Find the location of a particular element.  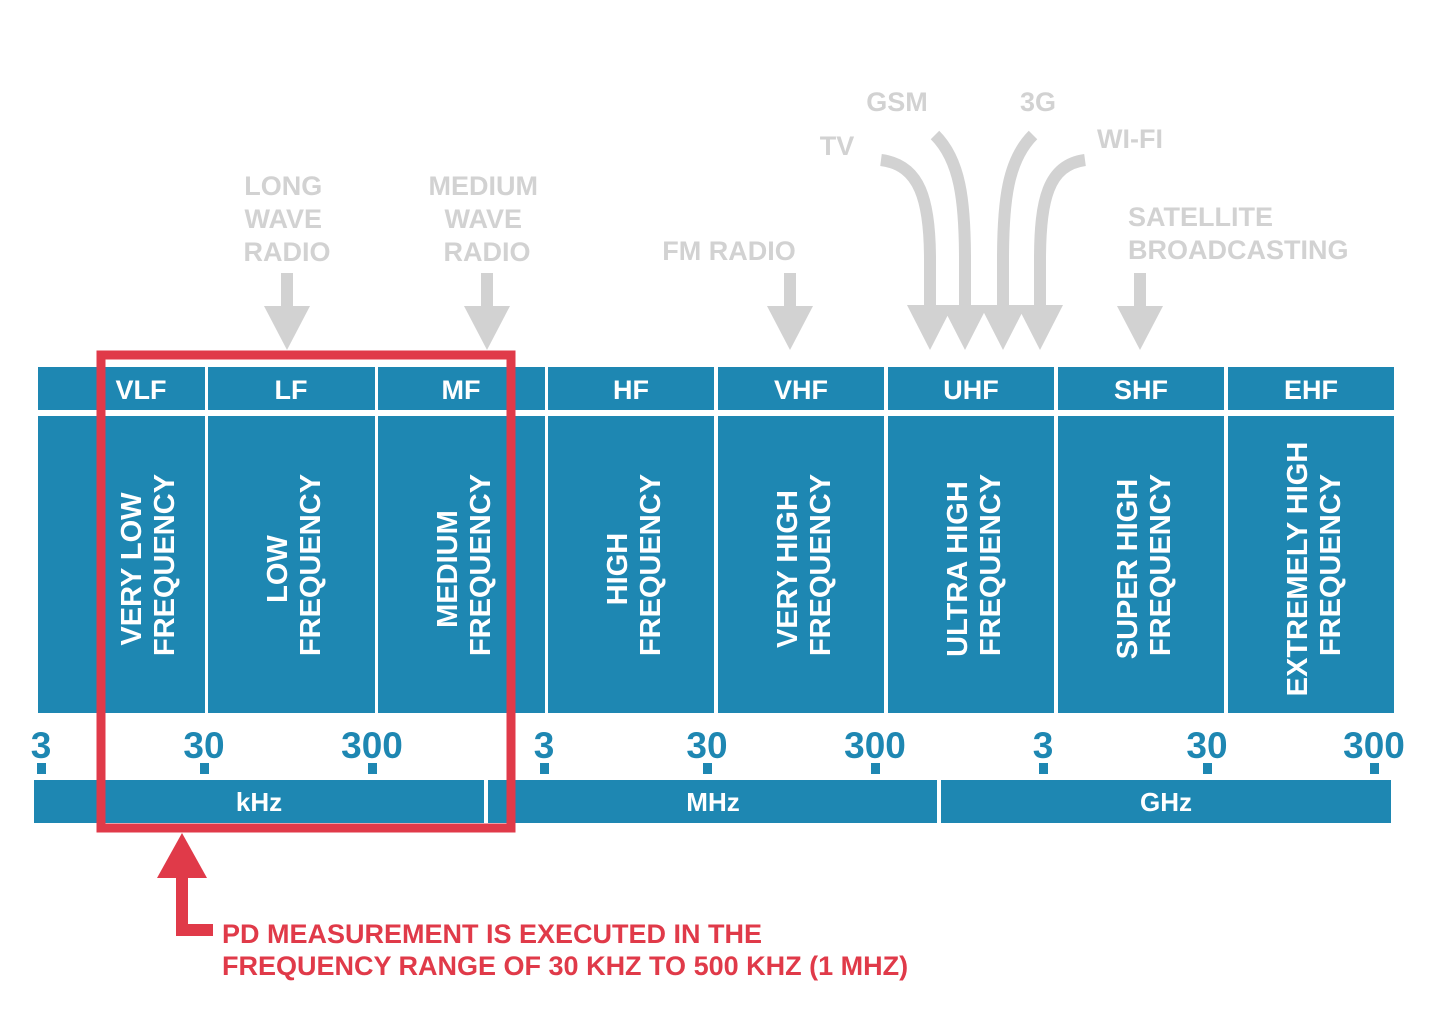

band-name-ehf: EXTREMELY HIGH FREQUENCY is located at coordinates (1314, 565).